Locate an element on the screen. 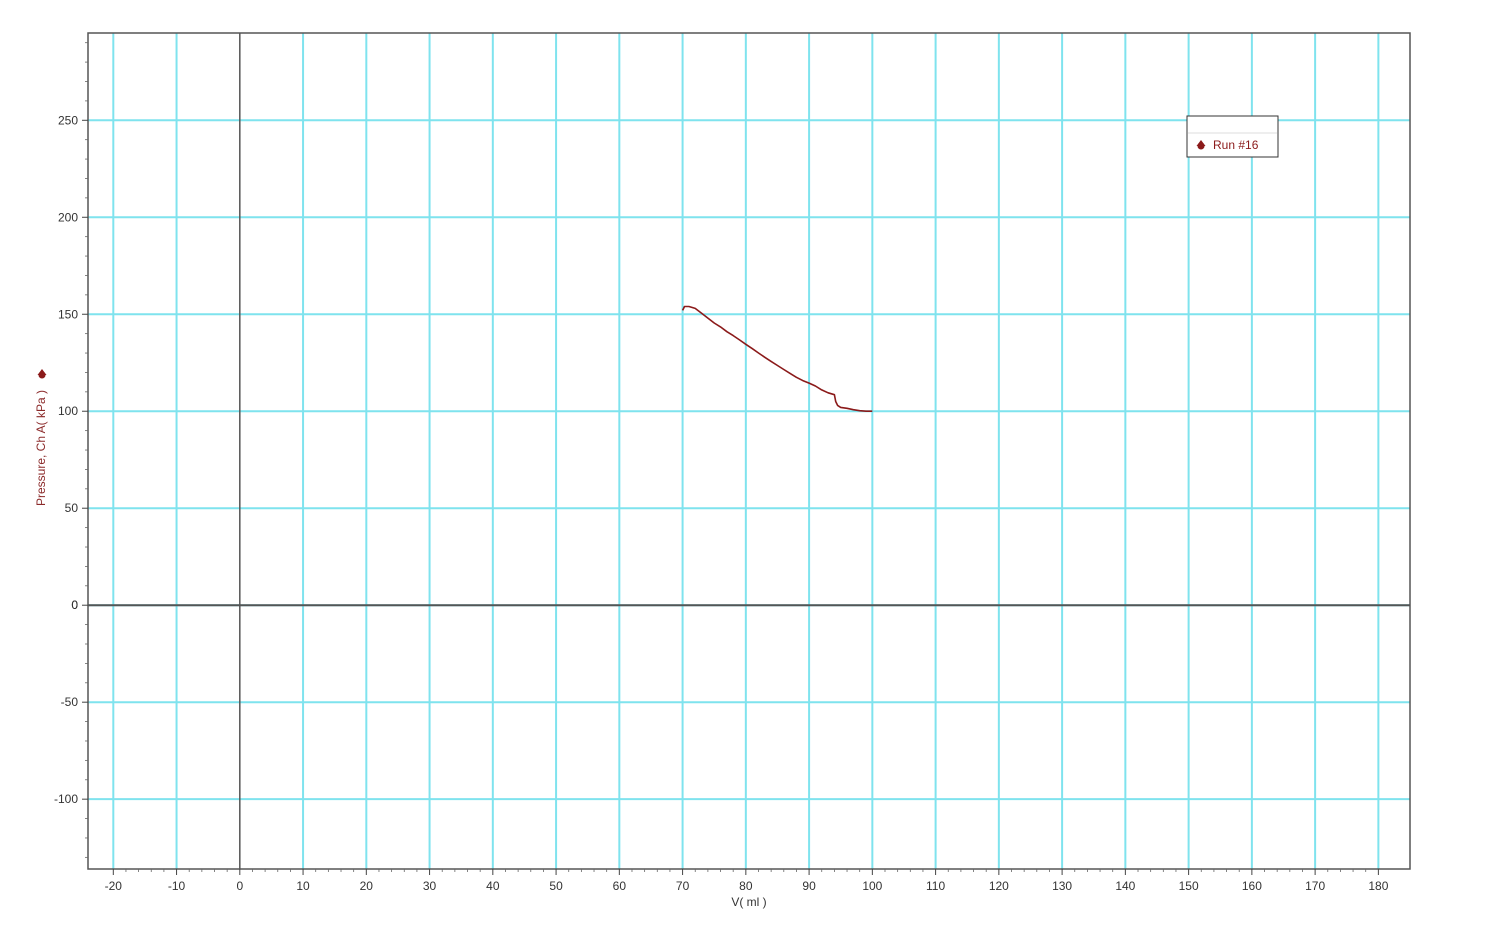 This screenshot has height=936, width=1488. y-axis-title-group: Pressure, Ch A( kPa ) is located at coordinates (41, 448).